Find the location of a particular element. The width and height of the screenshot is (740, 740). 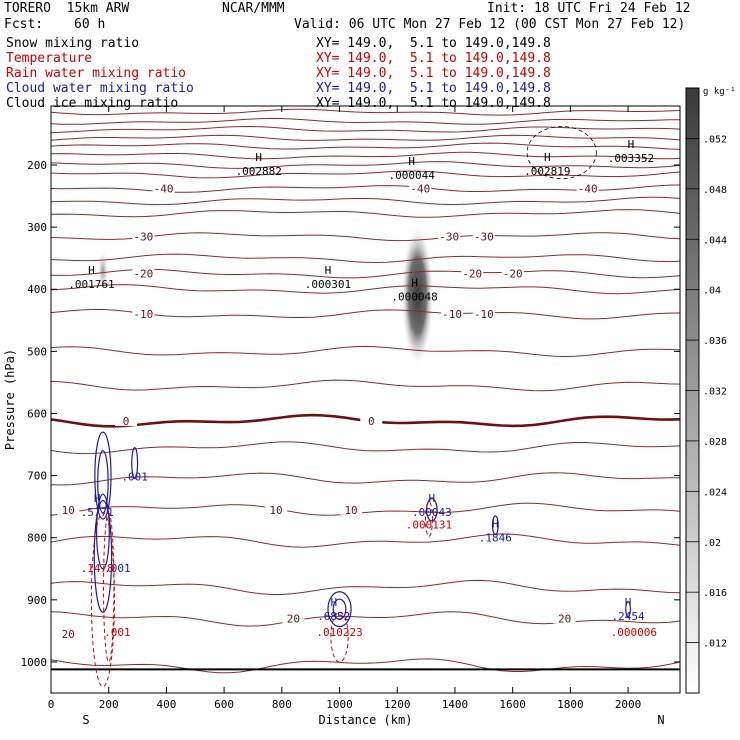

maximum-value-label: .000006 is located at coordinates (634, 632).